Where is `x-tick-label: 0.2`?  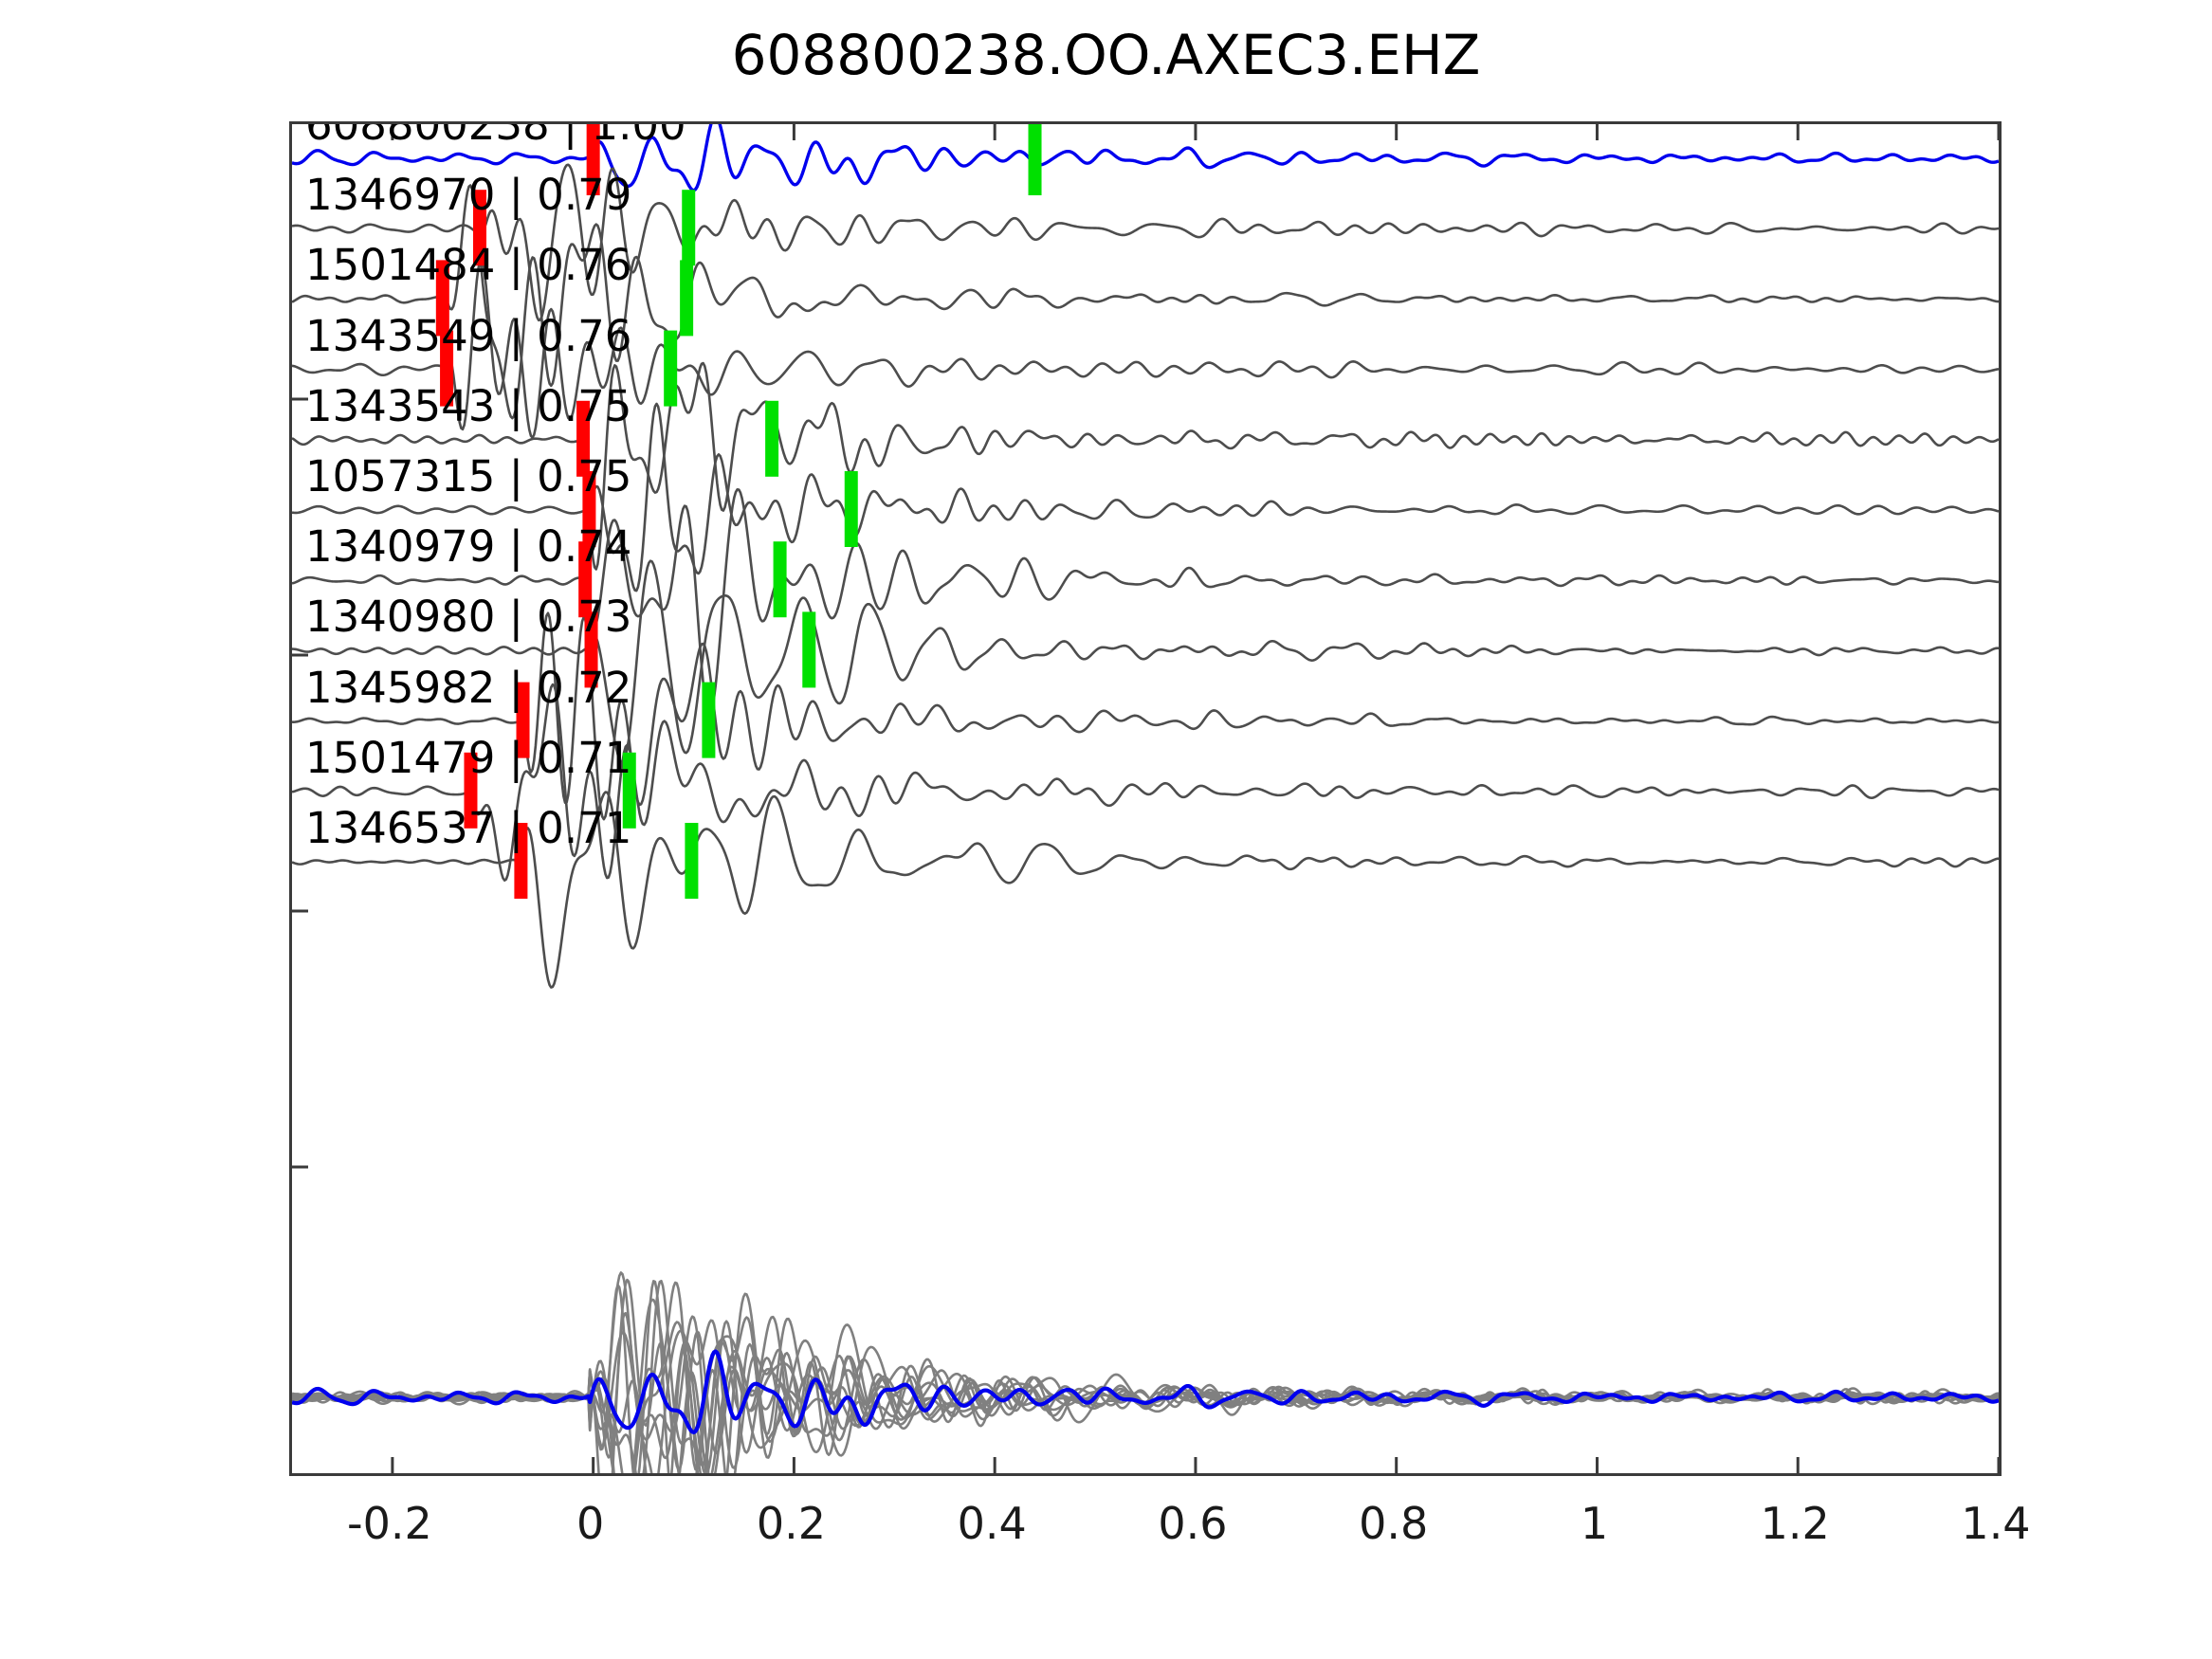 x-tick-label: 0.2 is located at coordinates (791, 1523).